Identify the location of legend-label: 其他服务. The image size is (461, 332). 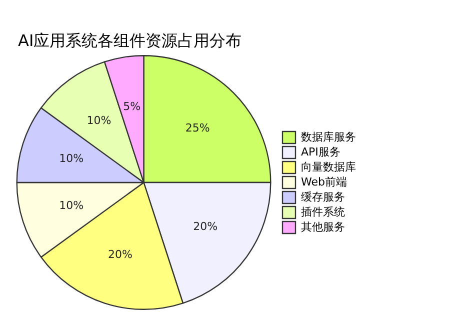
(323, 227).